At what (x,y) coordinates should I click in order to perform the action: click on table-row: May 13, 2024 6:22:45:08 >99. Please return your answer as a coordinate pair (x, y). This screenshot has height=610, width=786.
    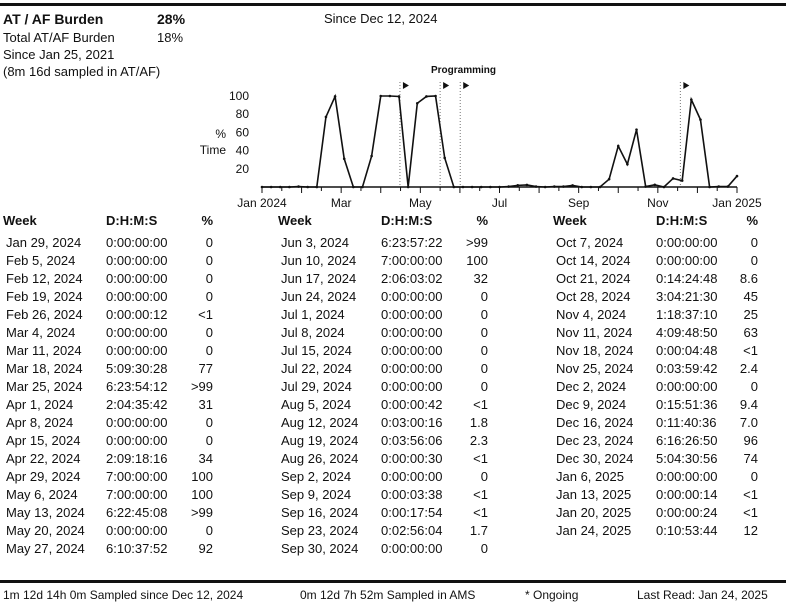
    Looking at the image, I should click on (108, 514).